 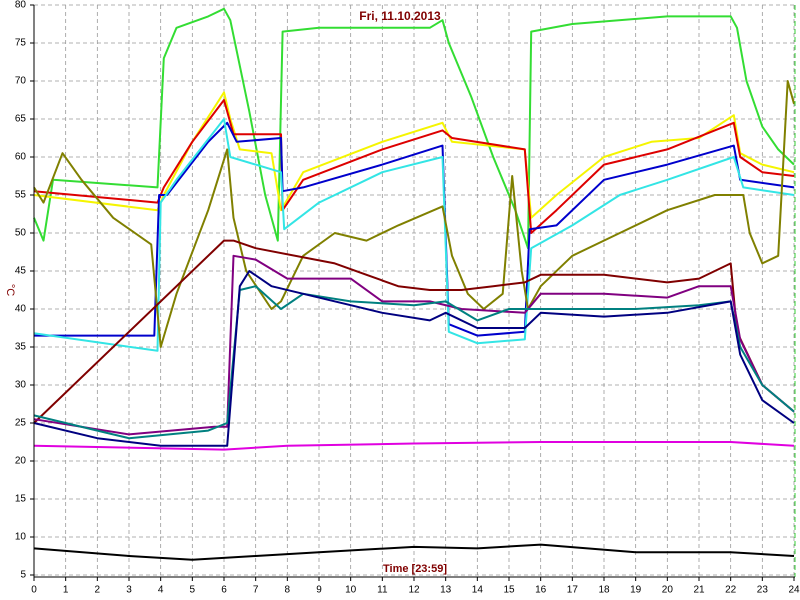 What do you see at coordinates (224, 590) in the screenshot?
I see `x-tick-label: 6` at bounding box center [224, 590].